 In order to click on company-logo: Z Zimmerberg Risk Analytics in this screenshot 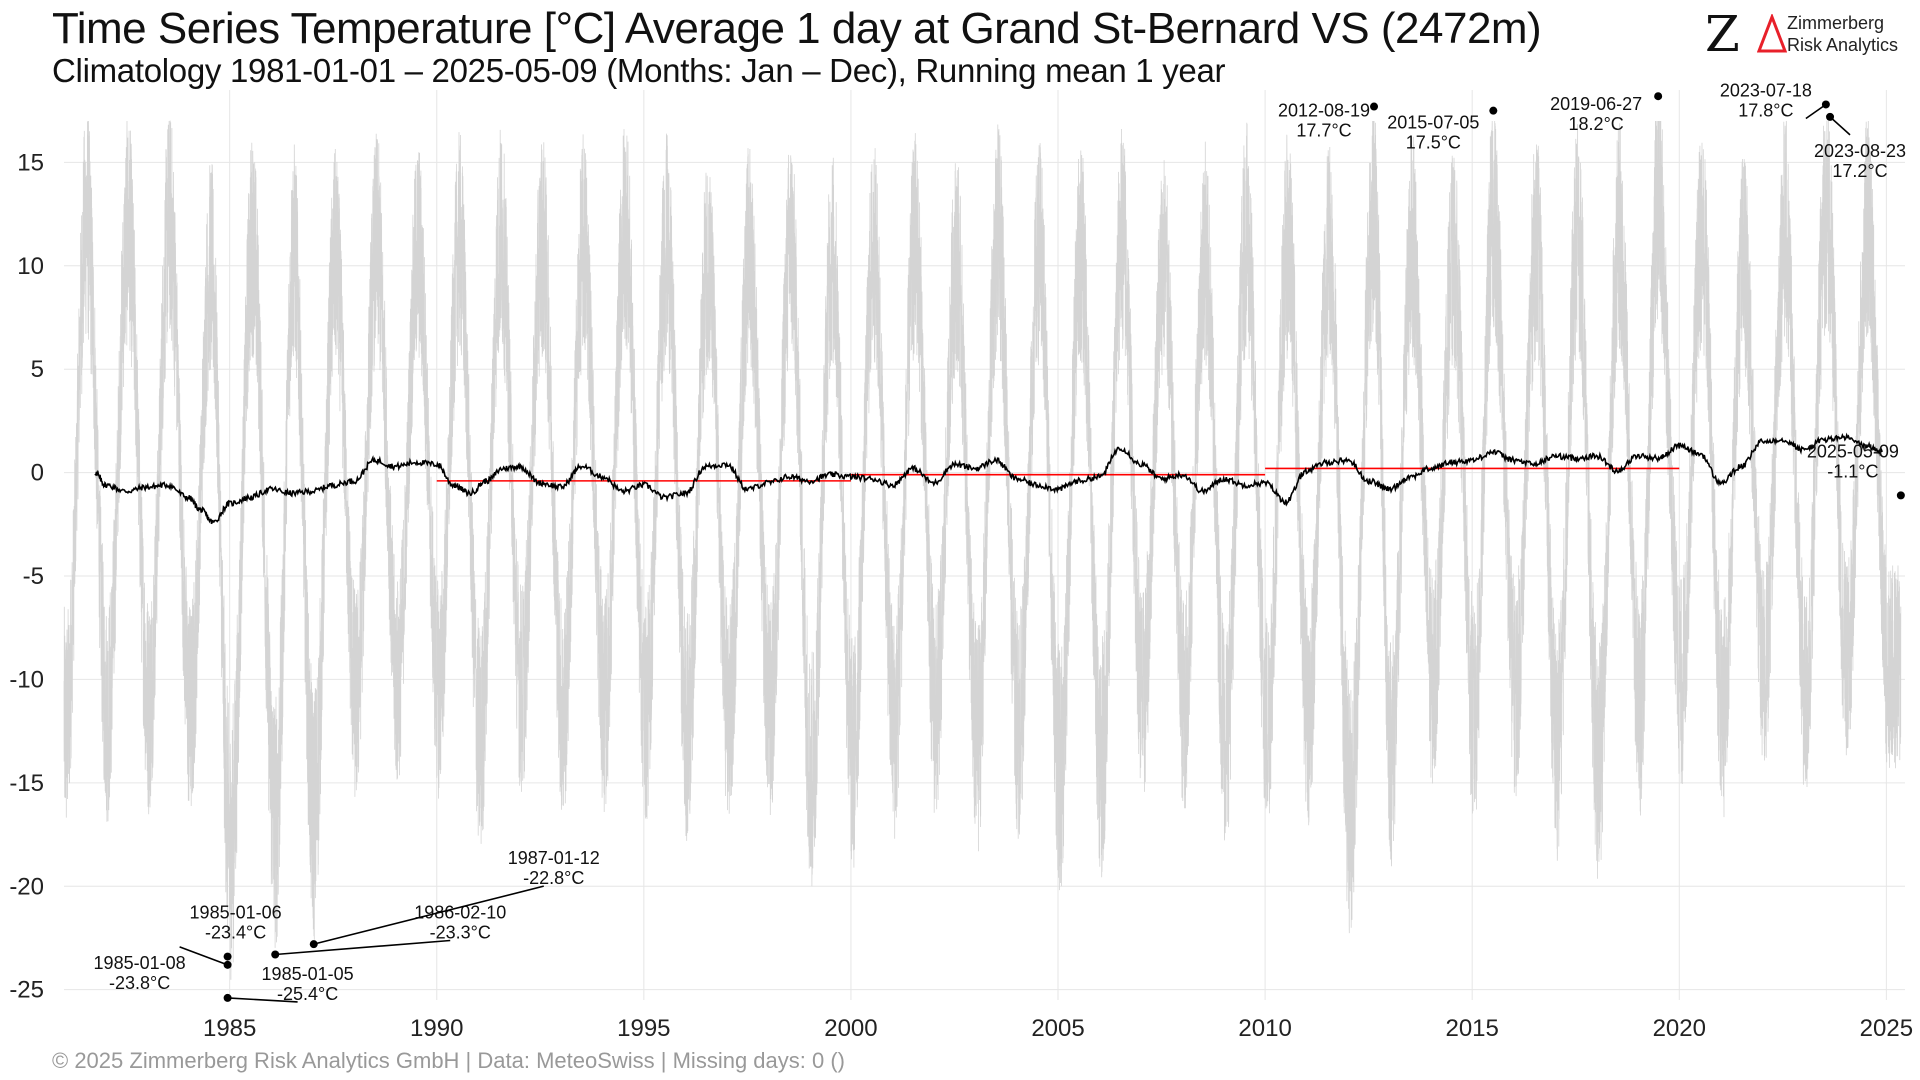, I will do `click(1810, 34)`.